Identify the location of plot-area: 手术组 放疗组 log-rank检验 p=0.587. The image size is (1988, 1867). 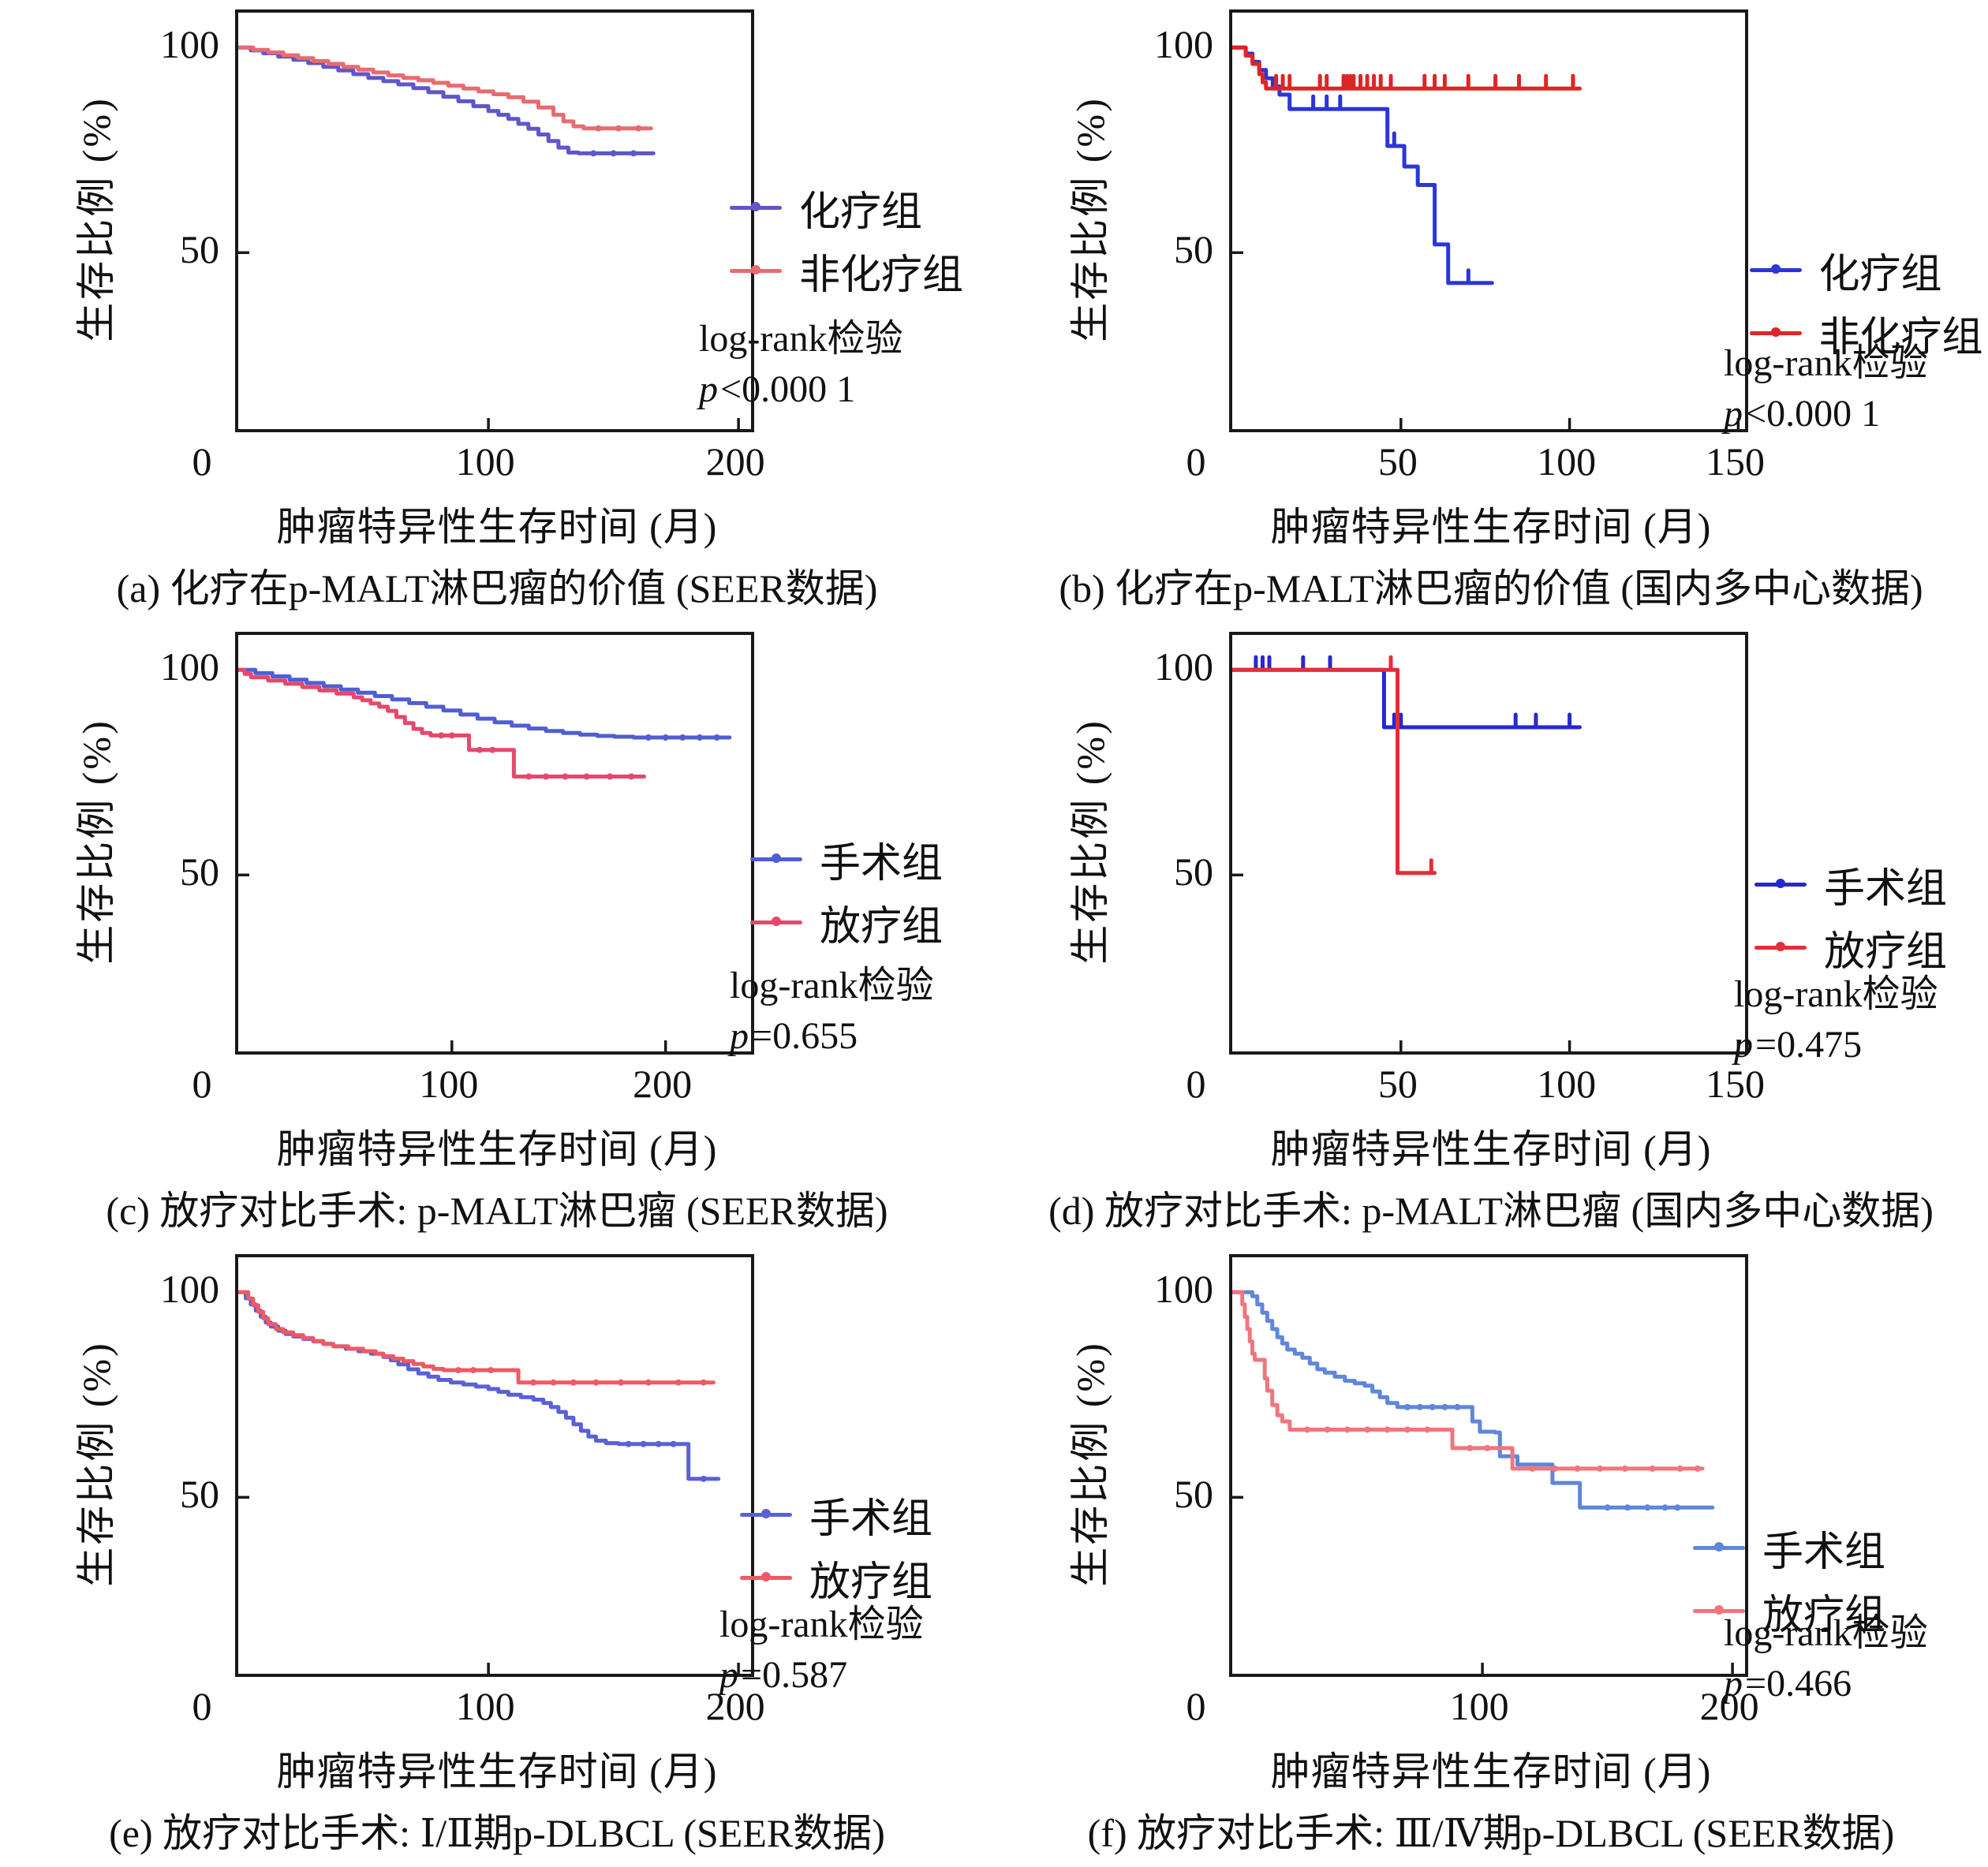
(583, 1475).